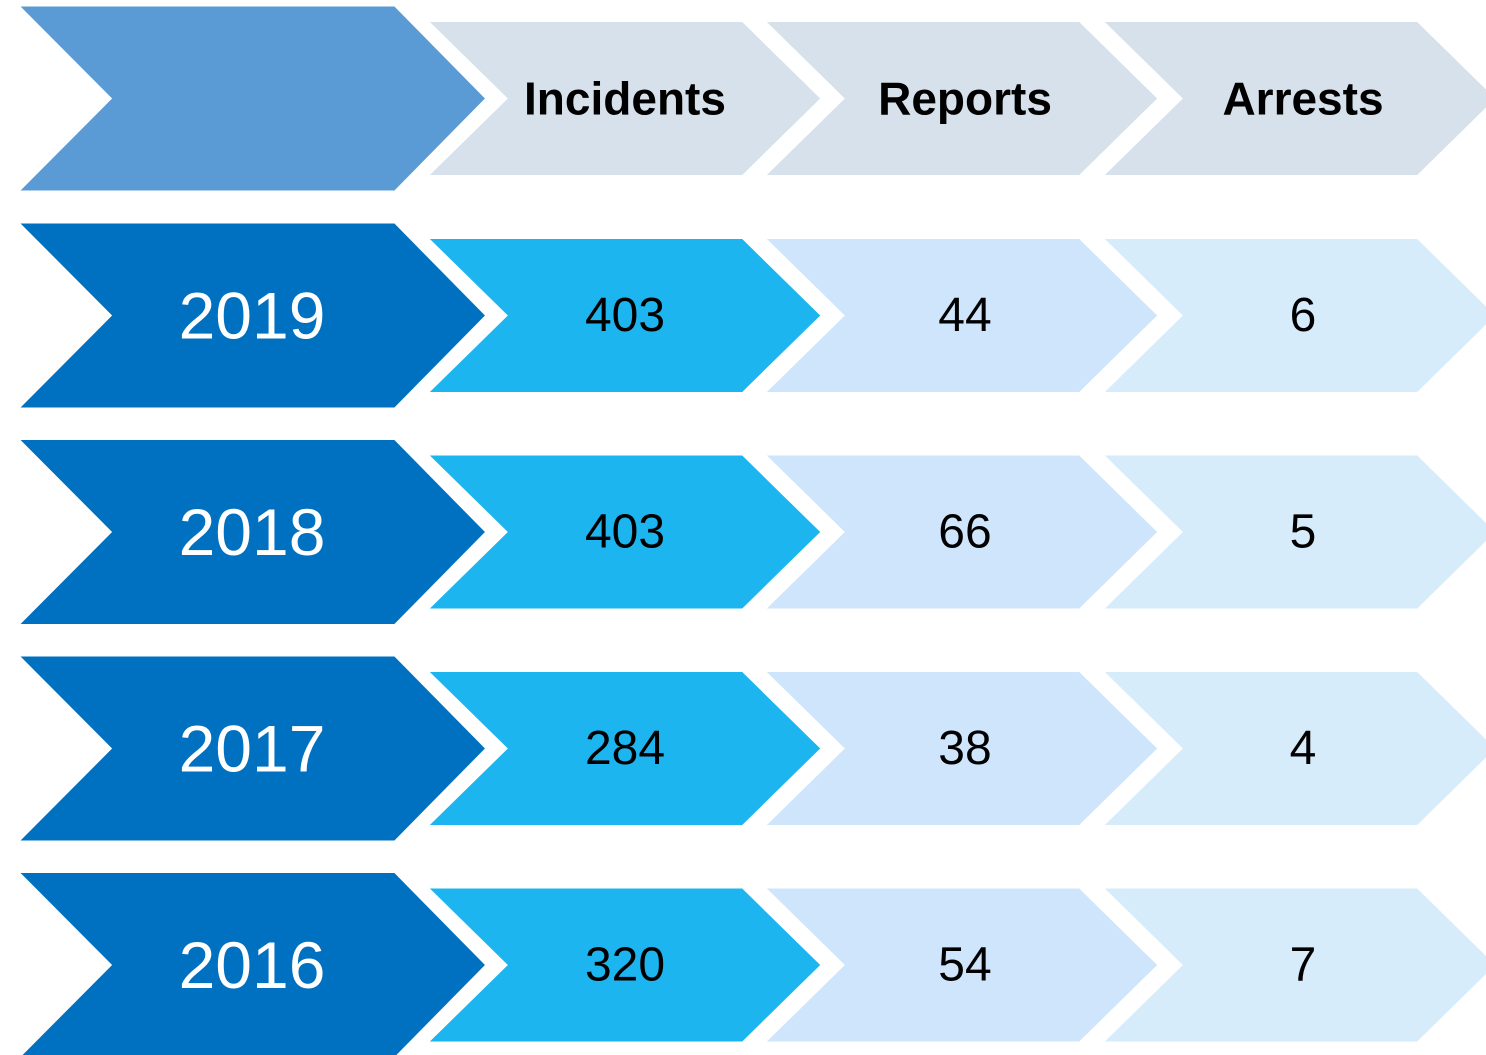  What do you see at coordinates (1303, 965) in the screenshot?
I see `cell-value: 7` at bounding box center [1303, 965].